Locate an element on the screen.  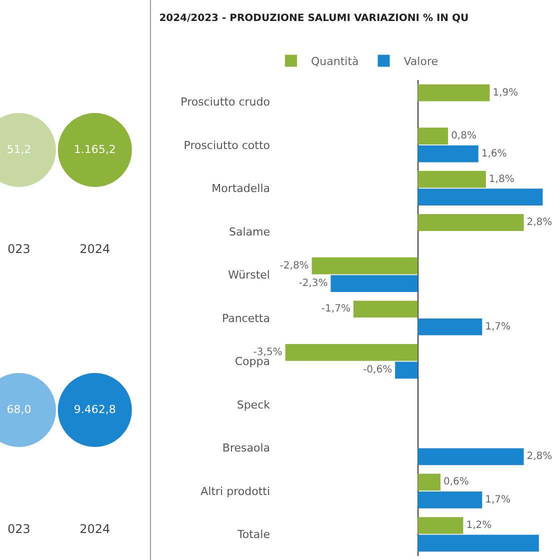
data-label: -2,8% is located at coordinates (294, 266).